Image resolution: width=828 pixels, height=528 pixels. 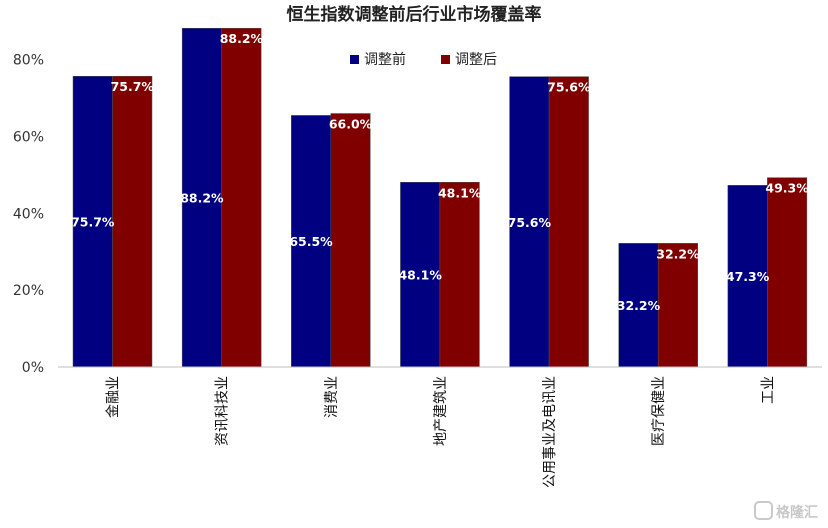 I want to click on legend: 调整前 调整后, so click(x=423, y=59).